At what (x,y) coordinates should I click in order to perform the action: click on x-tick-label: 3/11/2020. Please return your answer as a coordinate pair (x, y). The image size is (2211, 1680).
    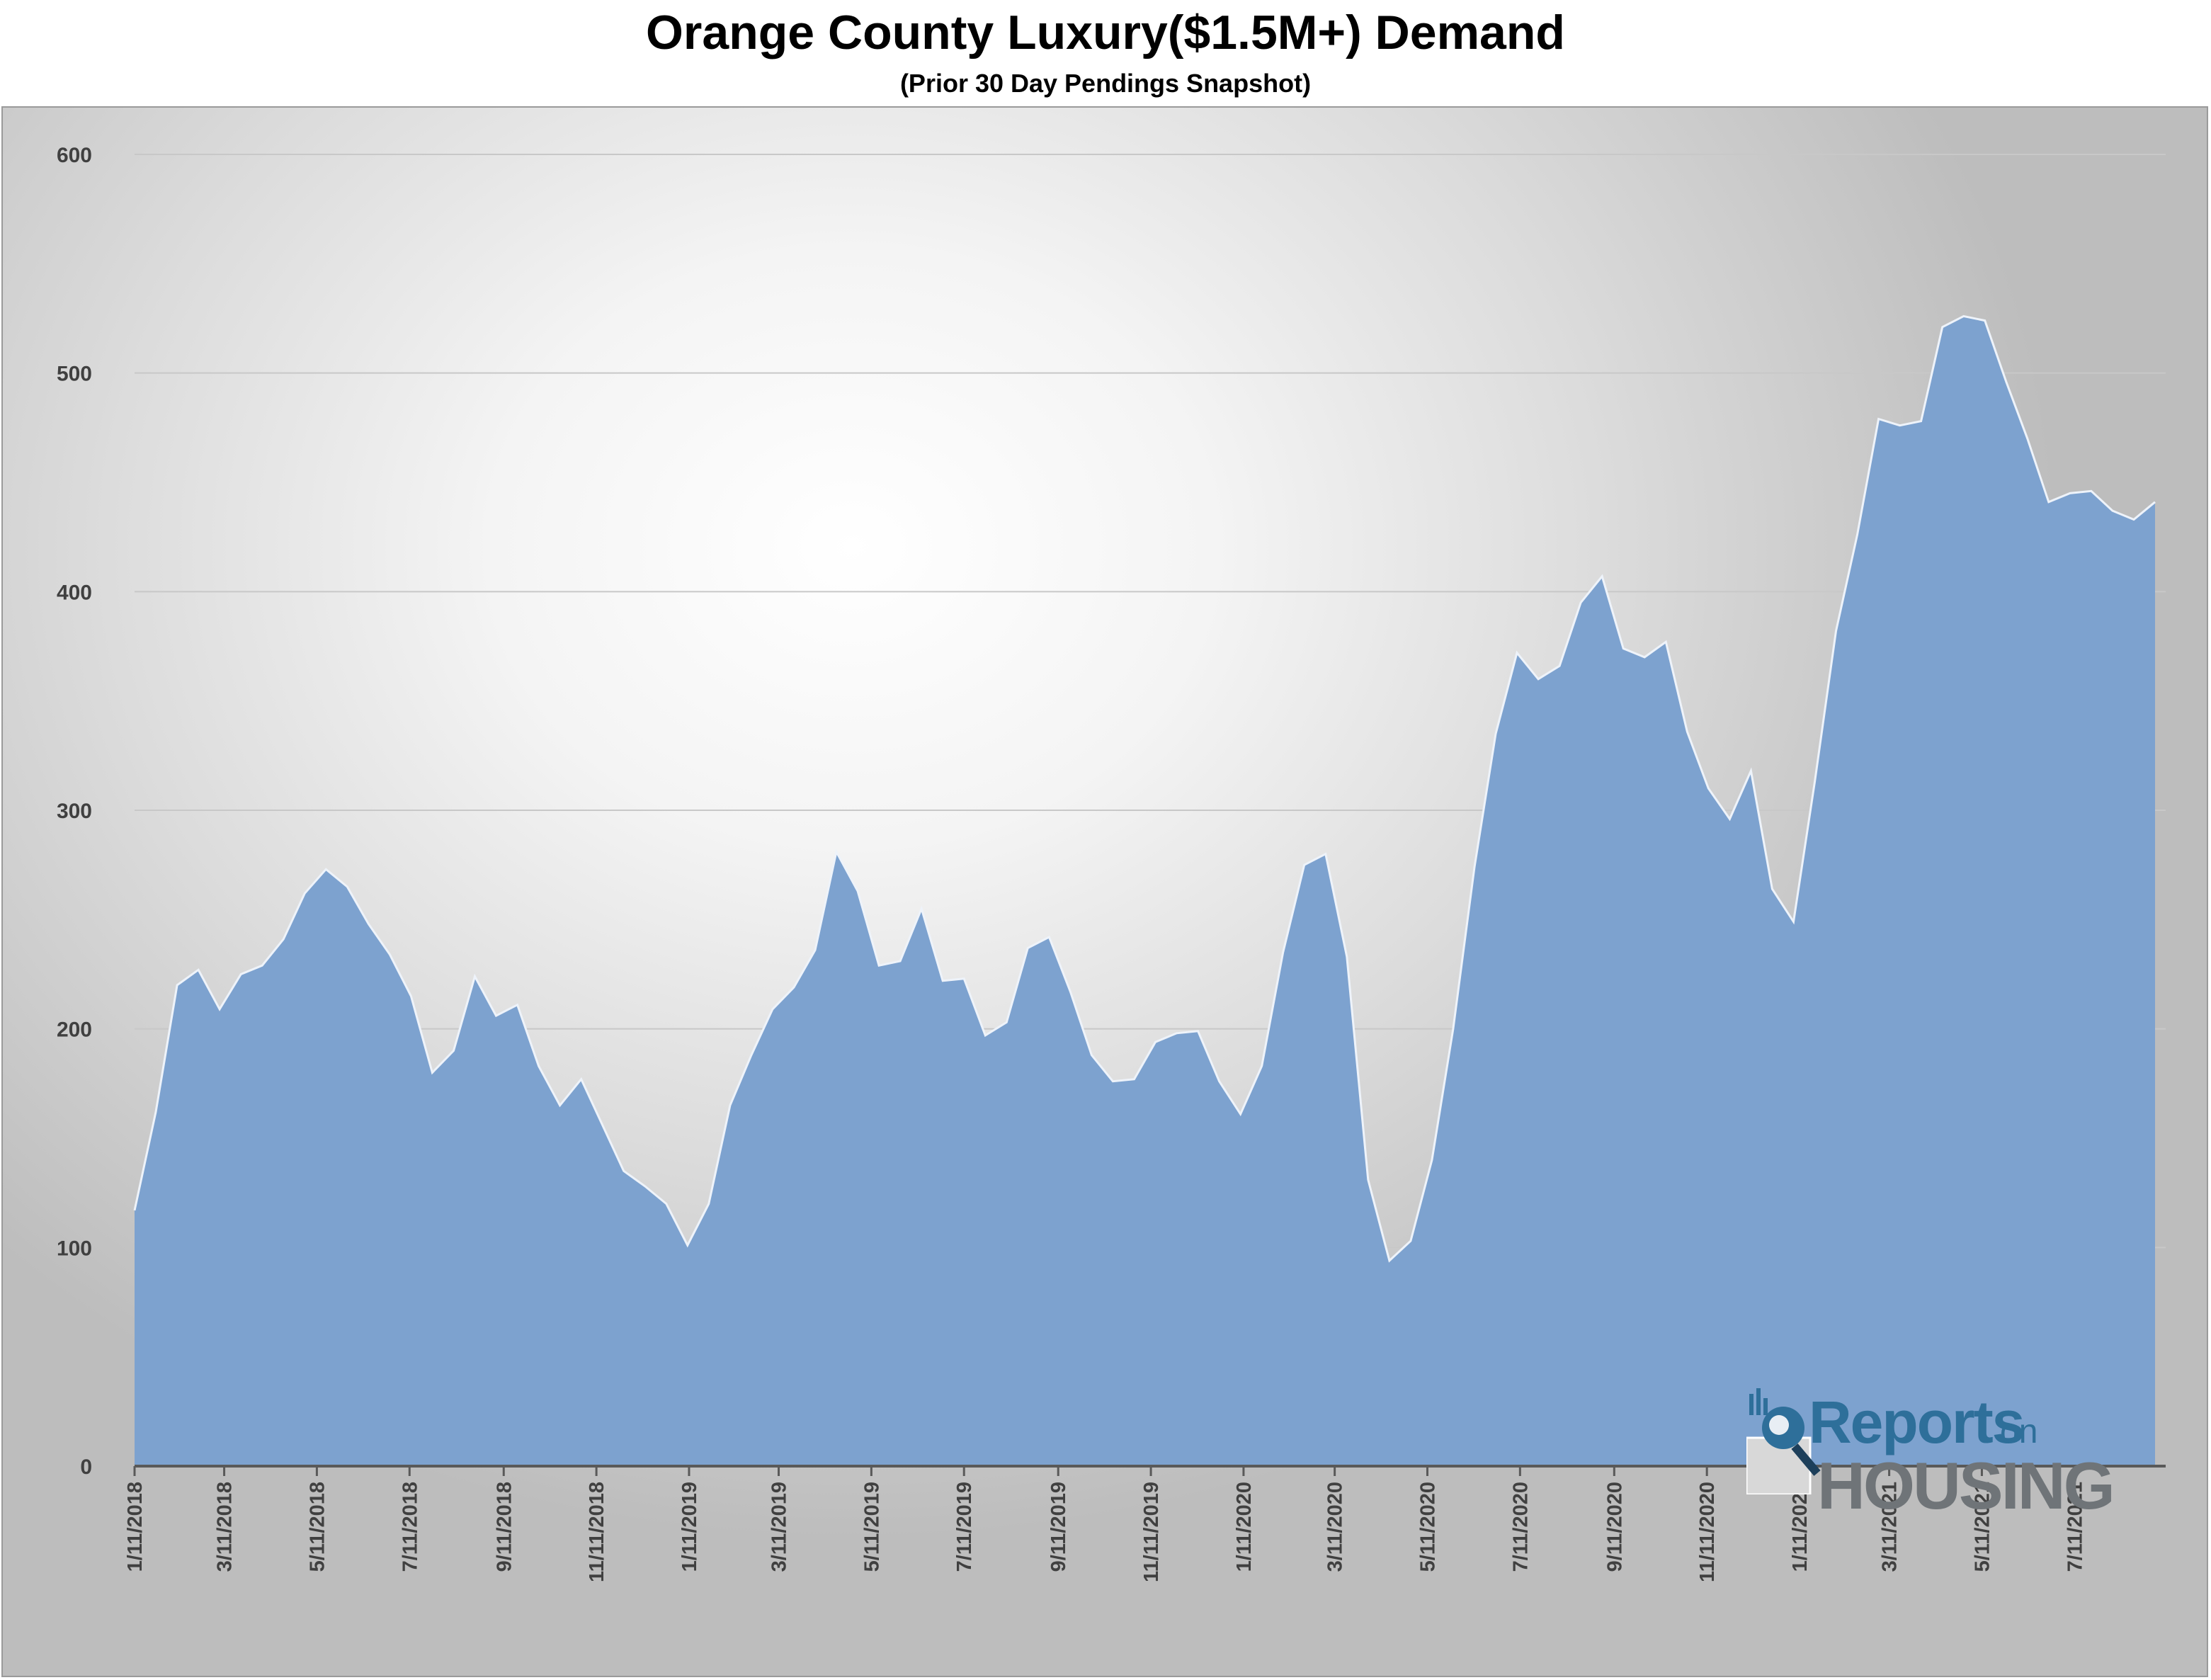
    Looking at the image, I should click on (1336, 1527).